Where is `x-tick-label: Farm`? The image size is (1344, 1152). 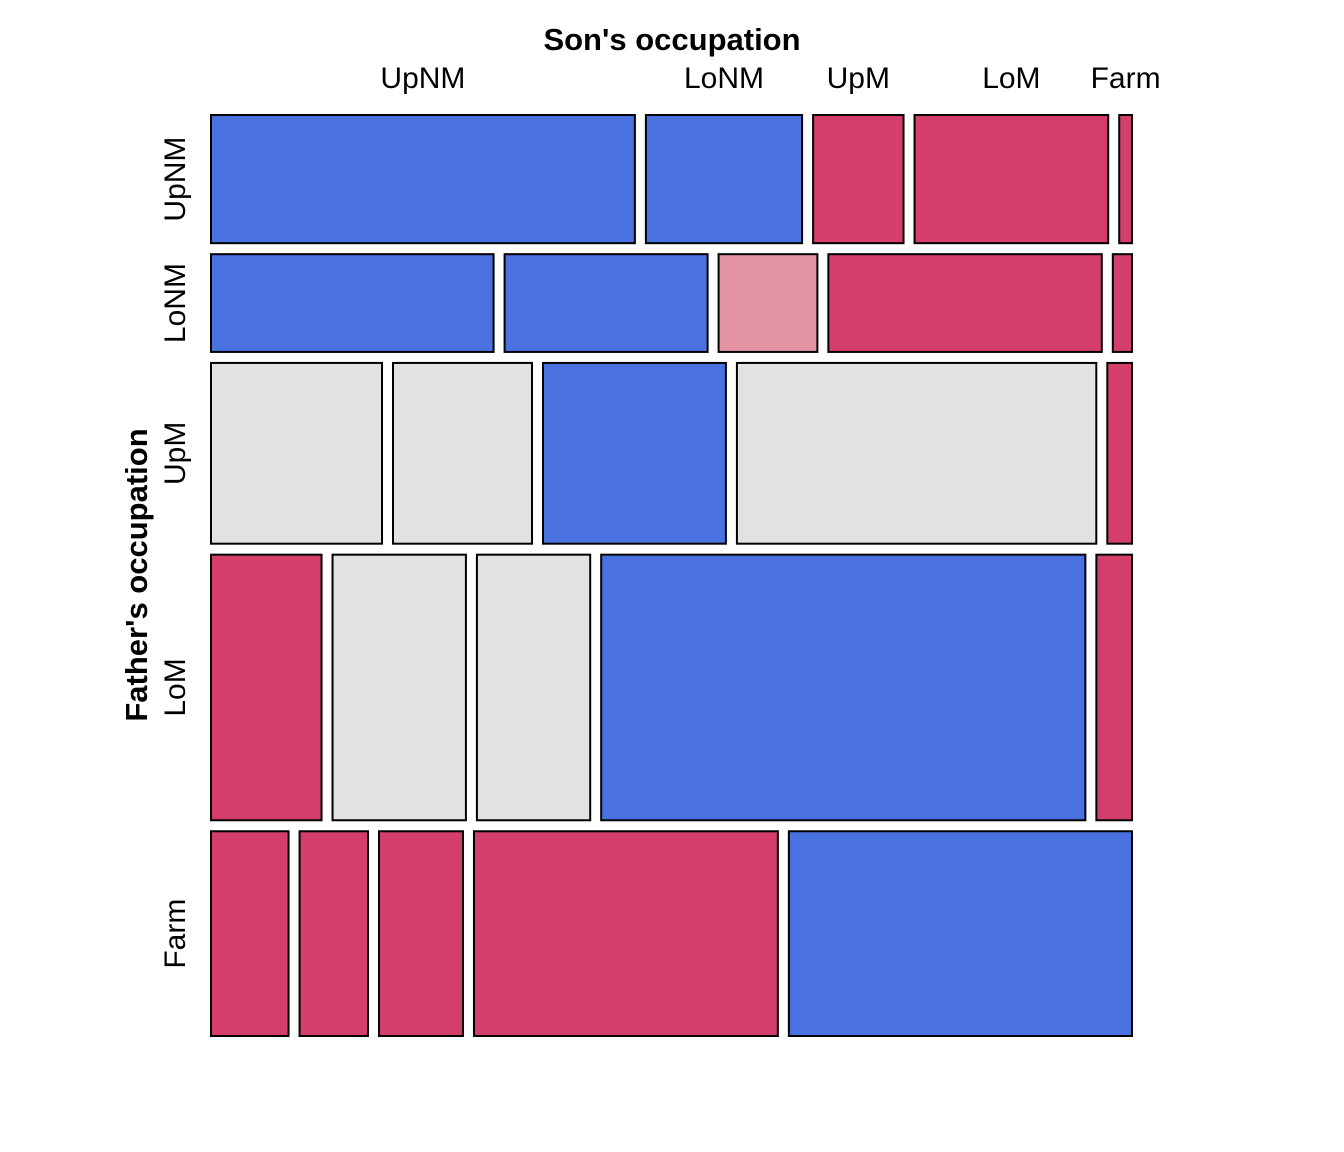 x-tick-label: Farm is located at coordinates (1126, 78).